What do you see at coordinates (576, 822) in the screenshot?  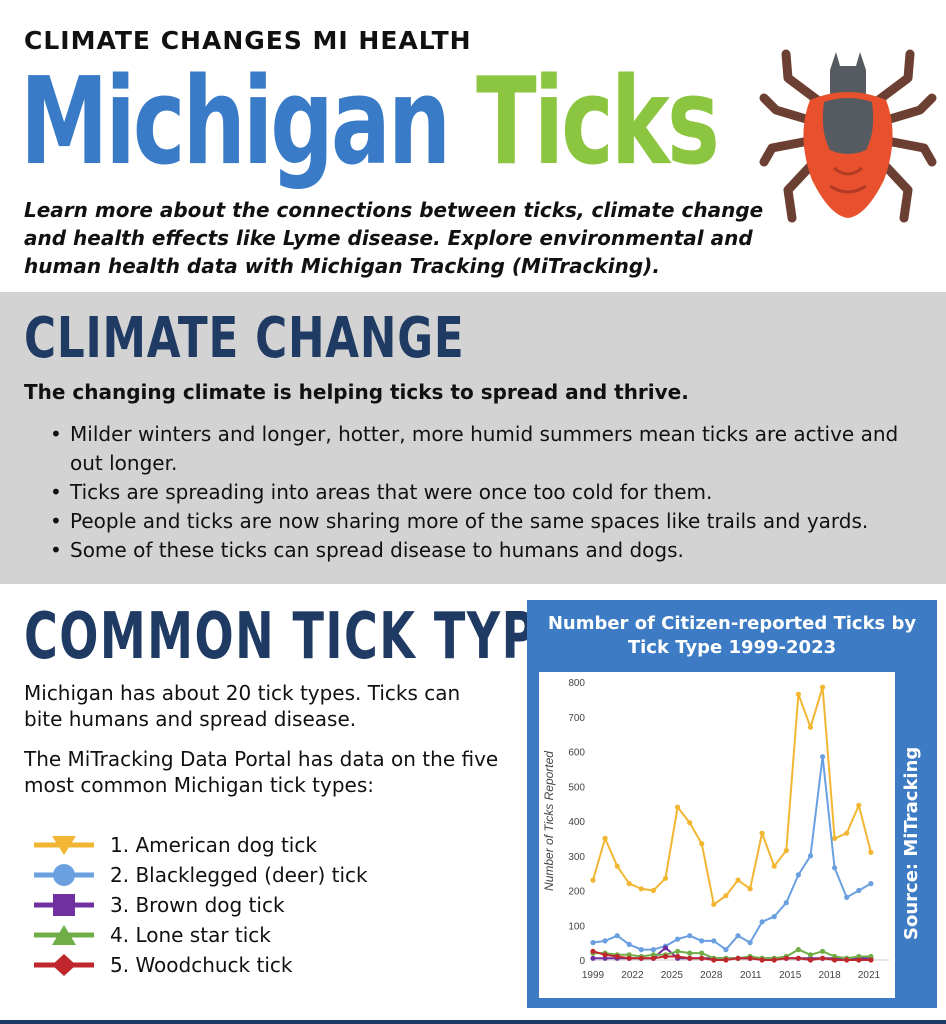 I see `y-tick-label: 400` at bounding box center [576, 822].